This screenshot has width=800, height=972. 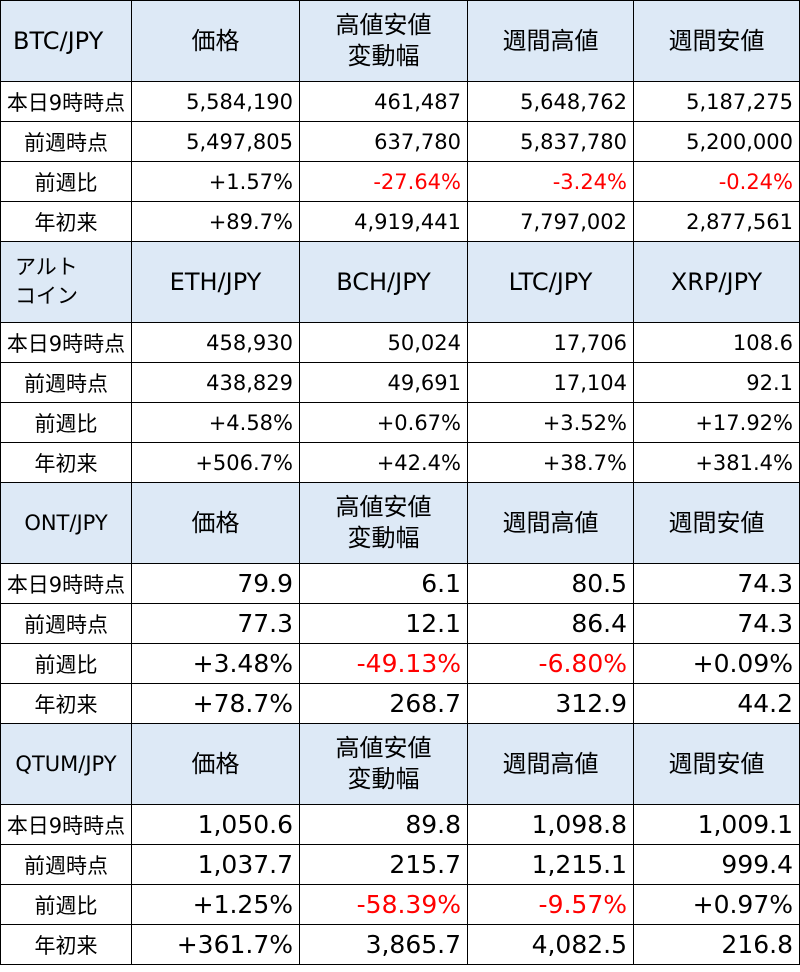 What do you see at coordinates (400, 864) in the screenshot?
I see `table-row: 前週時点 1,037.7 215.7 1,215.1 999.4` at bounding box center [400, 864].